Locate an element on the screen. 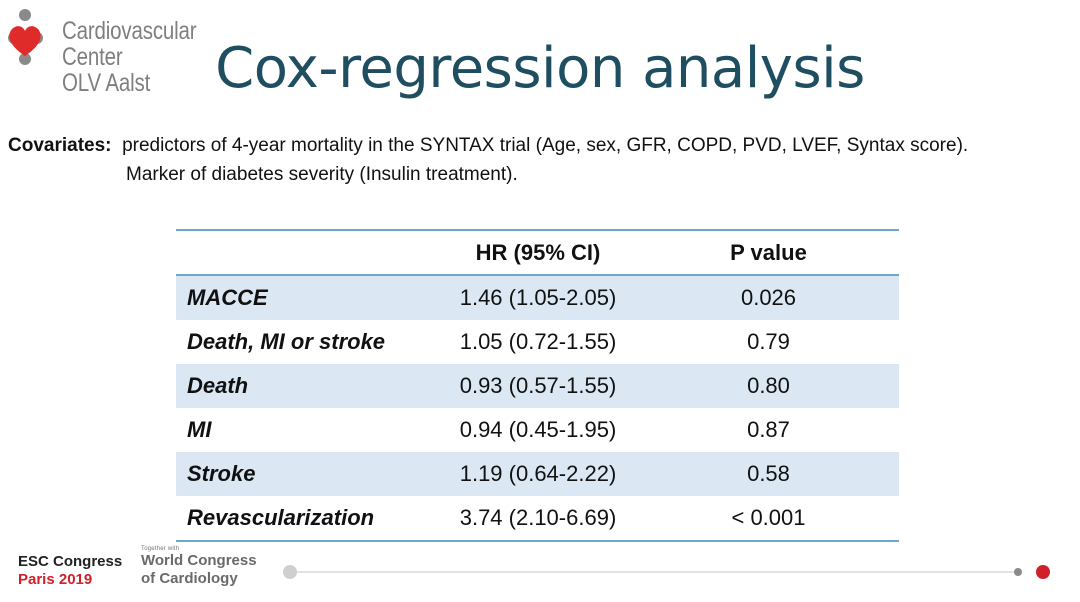 The image size is (1080, 602). row-p: 0.87 is located at coordinates (768, 429).